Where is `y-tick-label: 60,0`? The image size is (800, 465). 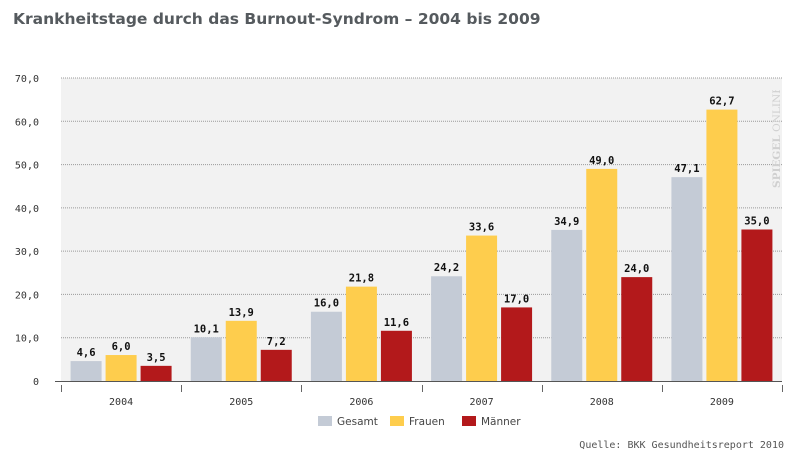 y-tick-label: 60,0 is located at coordinates (27, 122).